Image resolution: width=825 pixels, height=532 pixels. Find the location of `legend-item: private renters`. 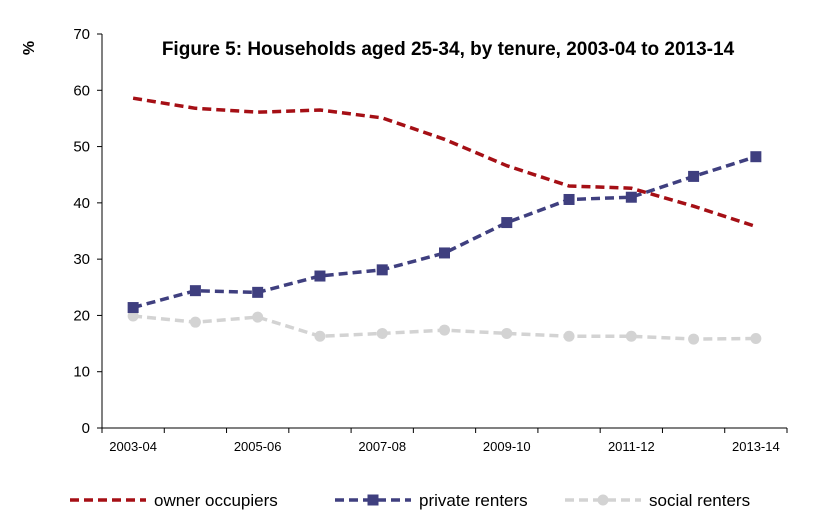

legend-item: private renters is located at coordinates (431, 500).